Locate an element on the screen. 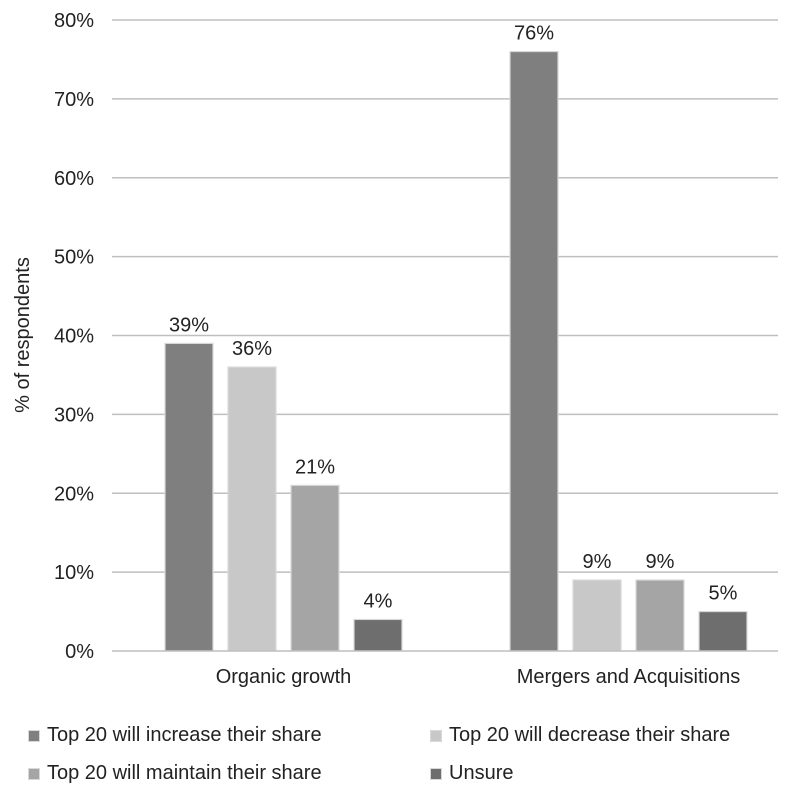 This screenshot has width=789, height=792. legend-label: Top 20 will decrease their share is located at coordinates (590, 735).